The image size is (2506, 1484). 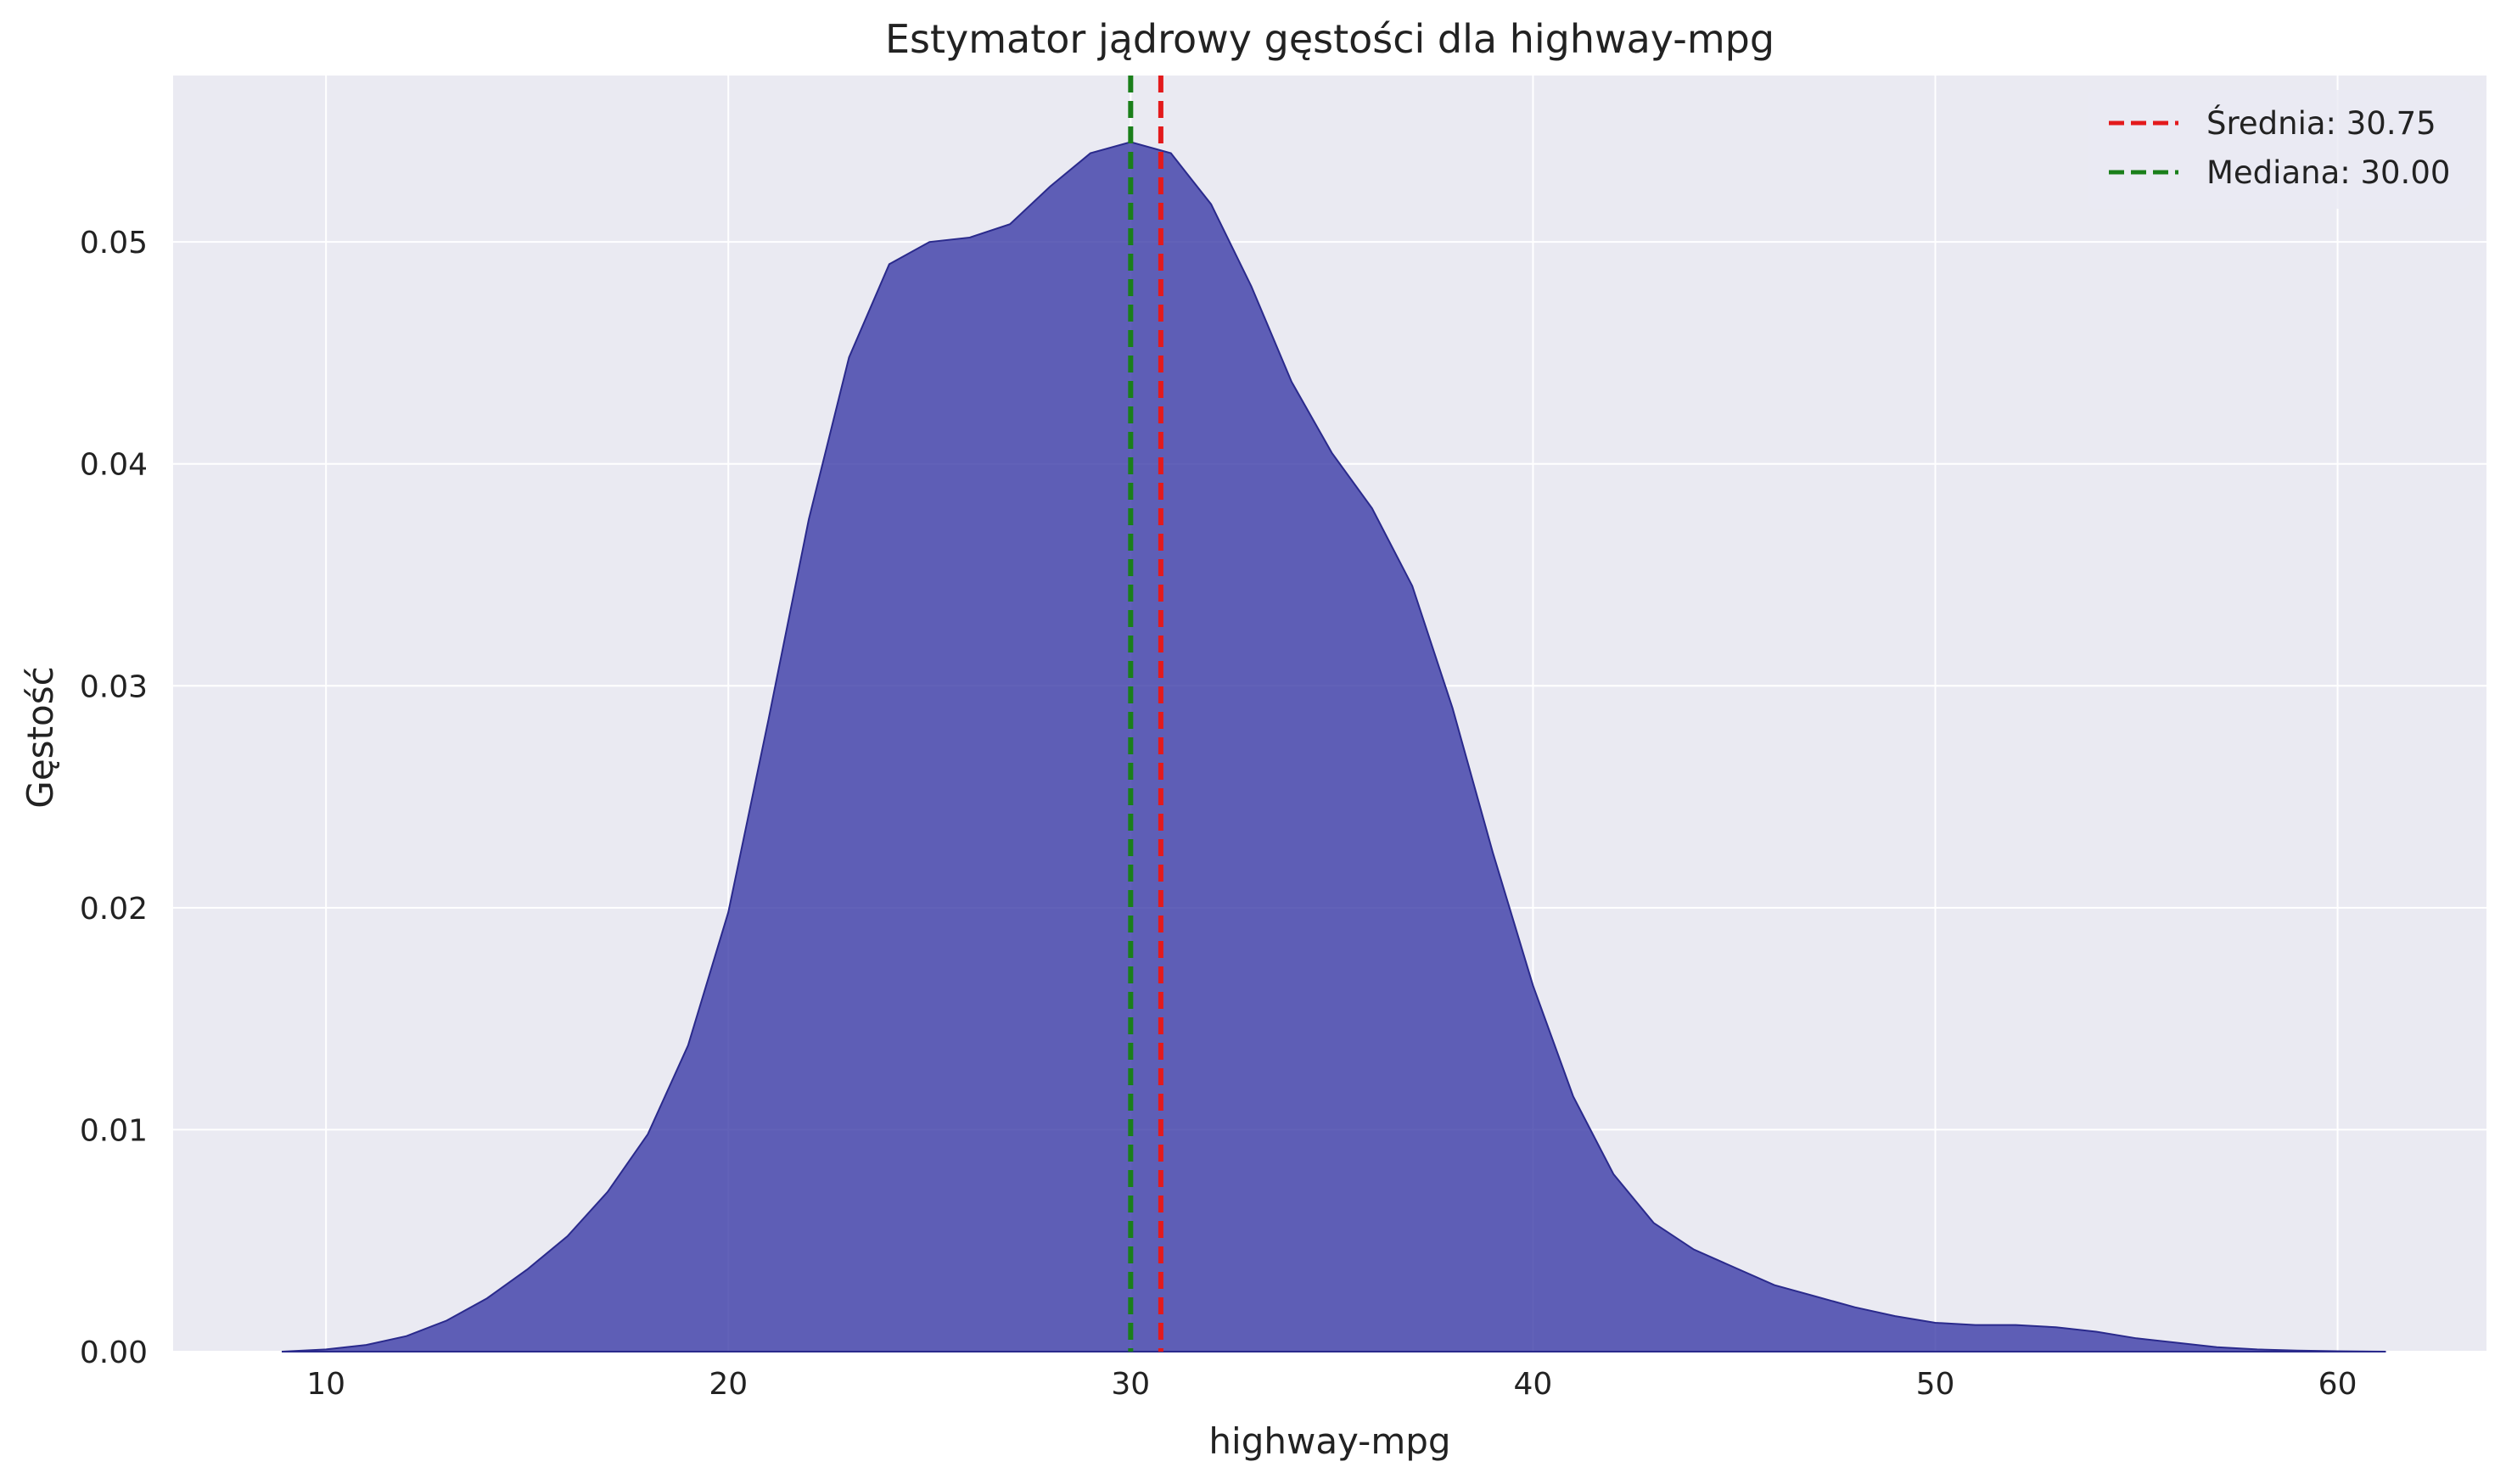 I want to click on legend-label-median: Mediana: 30.00, so click(x=2328, y=173).